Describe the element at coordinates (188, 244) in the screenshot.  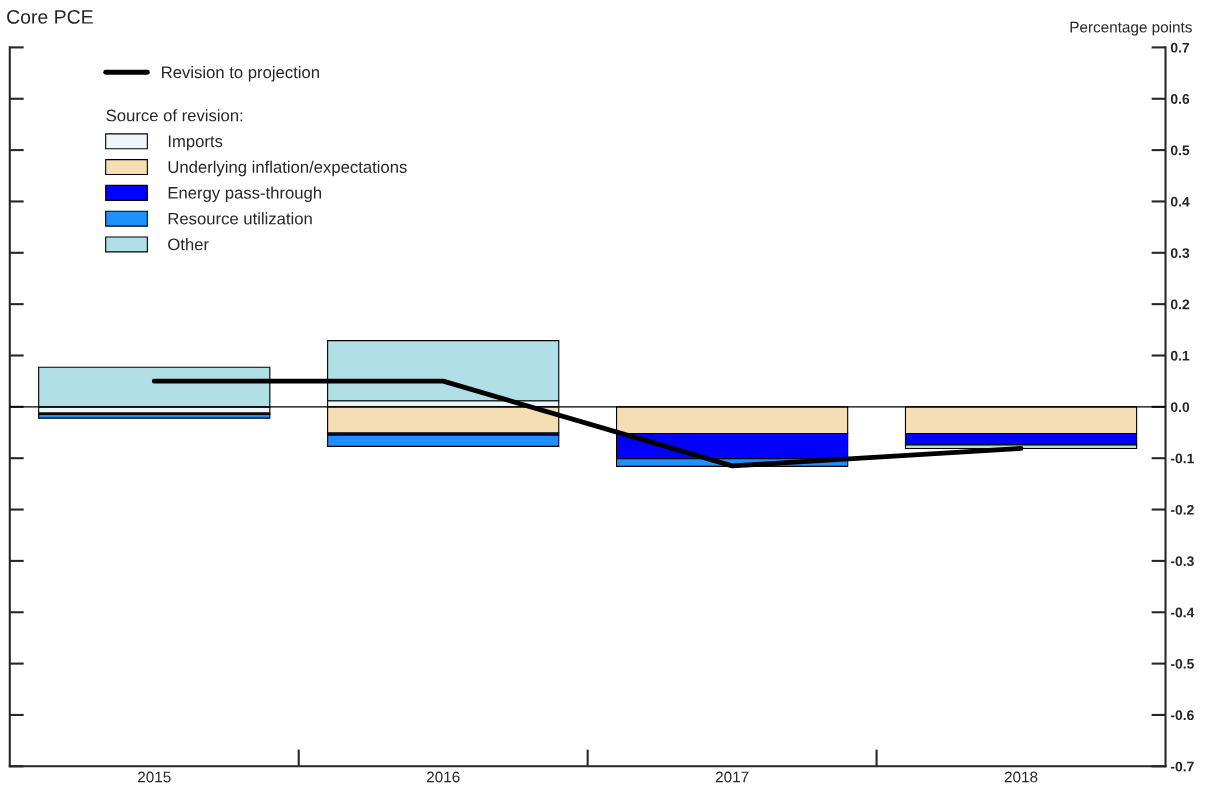
I see `legend-label: Other` at that location.